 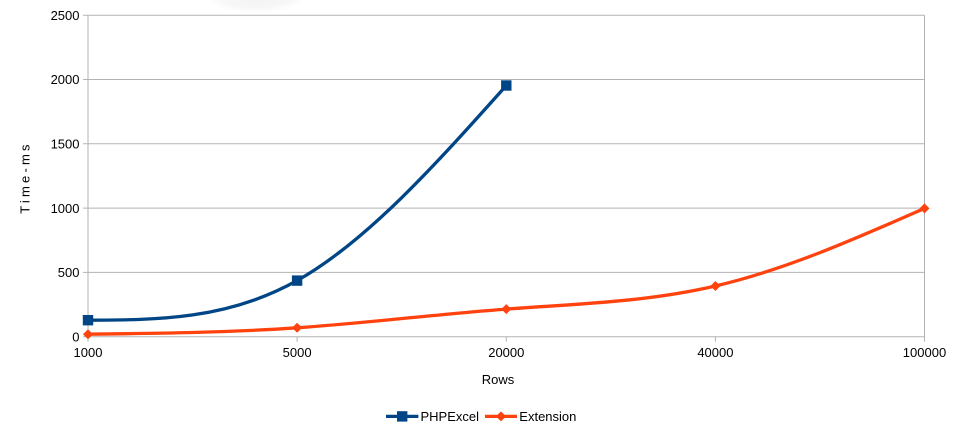 I want to click on svg-text: 2500, so click(x=65, y=15).